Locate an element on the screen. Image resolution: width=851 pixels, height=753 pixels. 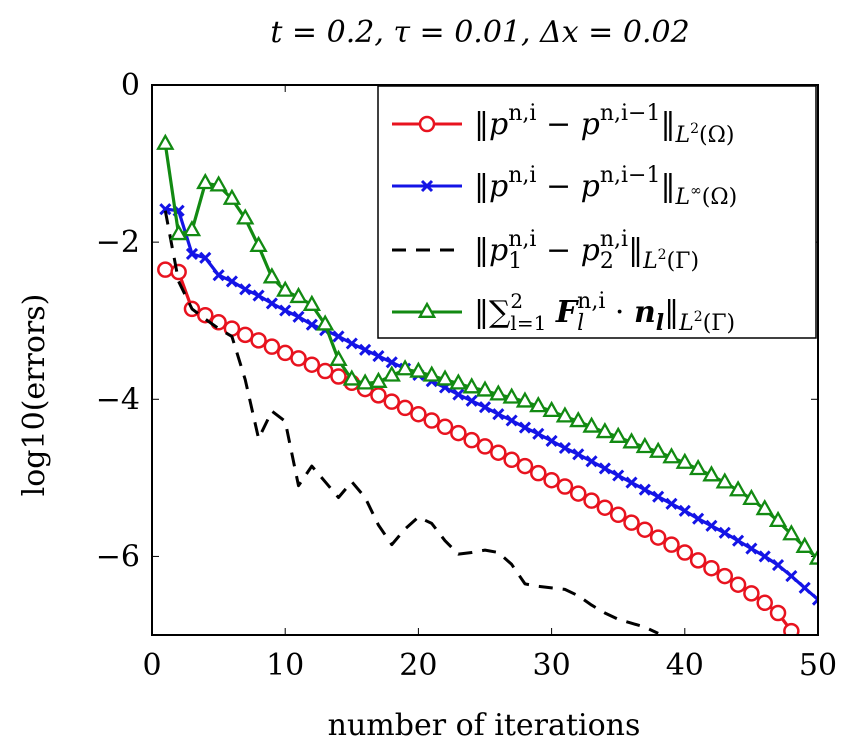
legend-entry-2: ‖pn,i − pn,i−1‖L∞(Ω) is located at coordinates (564, 186).